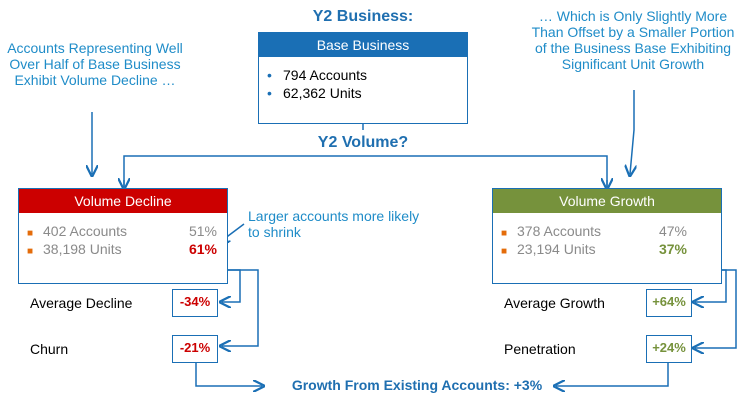 The width and height of the screenshot is (742, 405). Describe the element at coordinates (594, 231) in the screenshot. I see `growth-row-accounts: ■ 378 Accounts 47%` at that location.